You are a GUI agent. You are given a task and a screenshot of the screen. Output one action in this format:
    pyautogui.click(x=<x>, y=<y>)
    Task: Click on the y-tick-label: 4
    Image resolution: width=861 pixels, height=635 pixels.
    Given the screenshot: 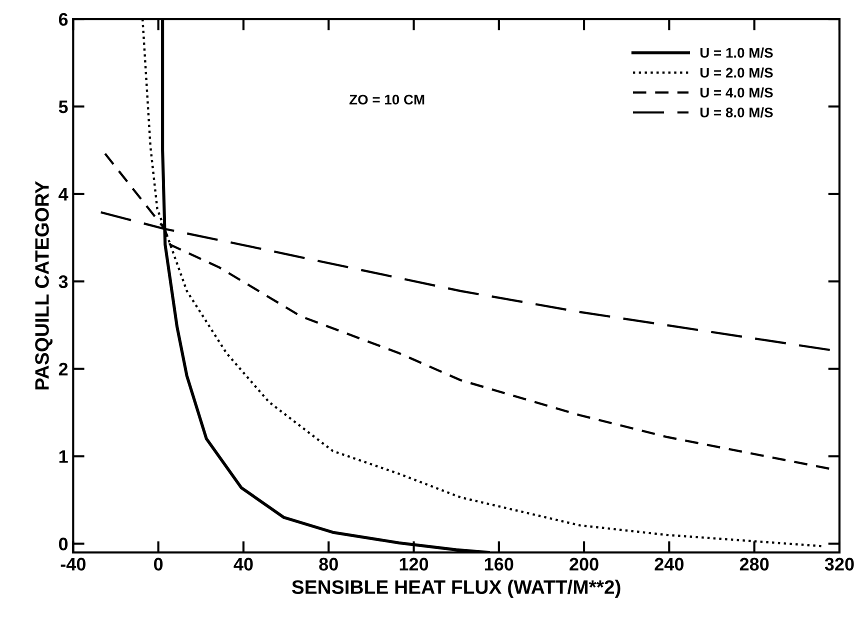 What is the action you would take?
    pyautogui.click(x=63, y=194)
    